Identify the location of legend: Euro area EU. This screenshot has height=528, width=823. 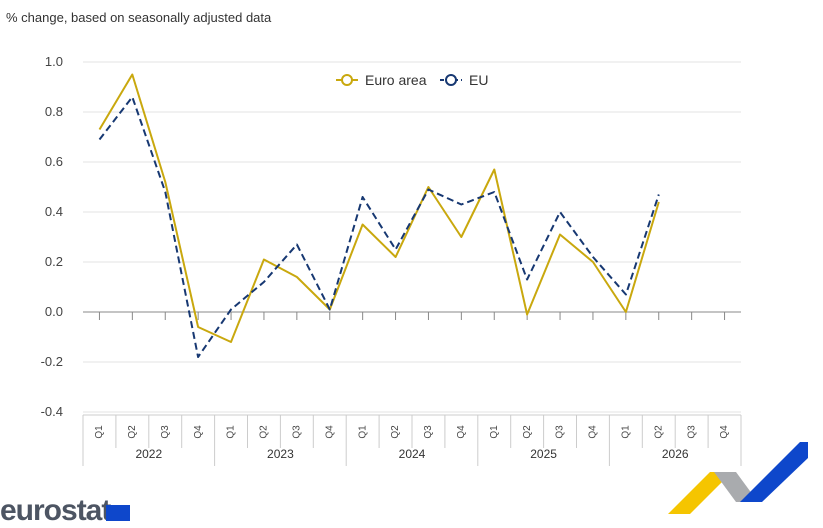
(412, 80).